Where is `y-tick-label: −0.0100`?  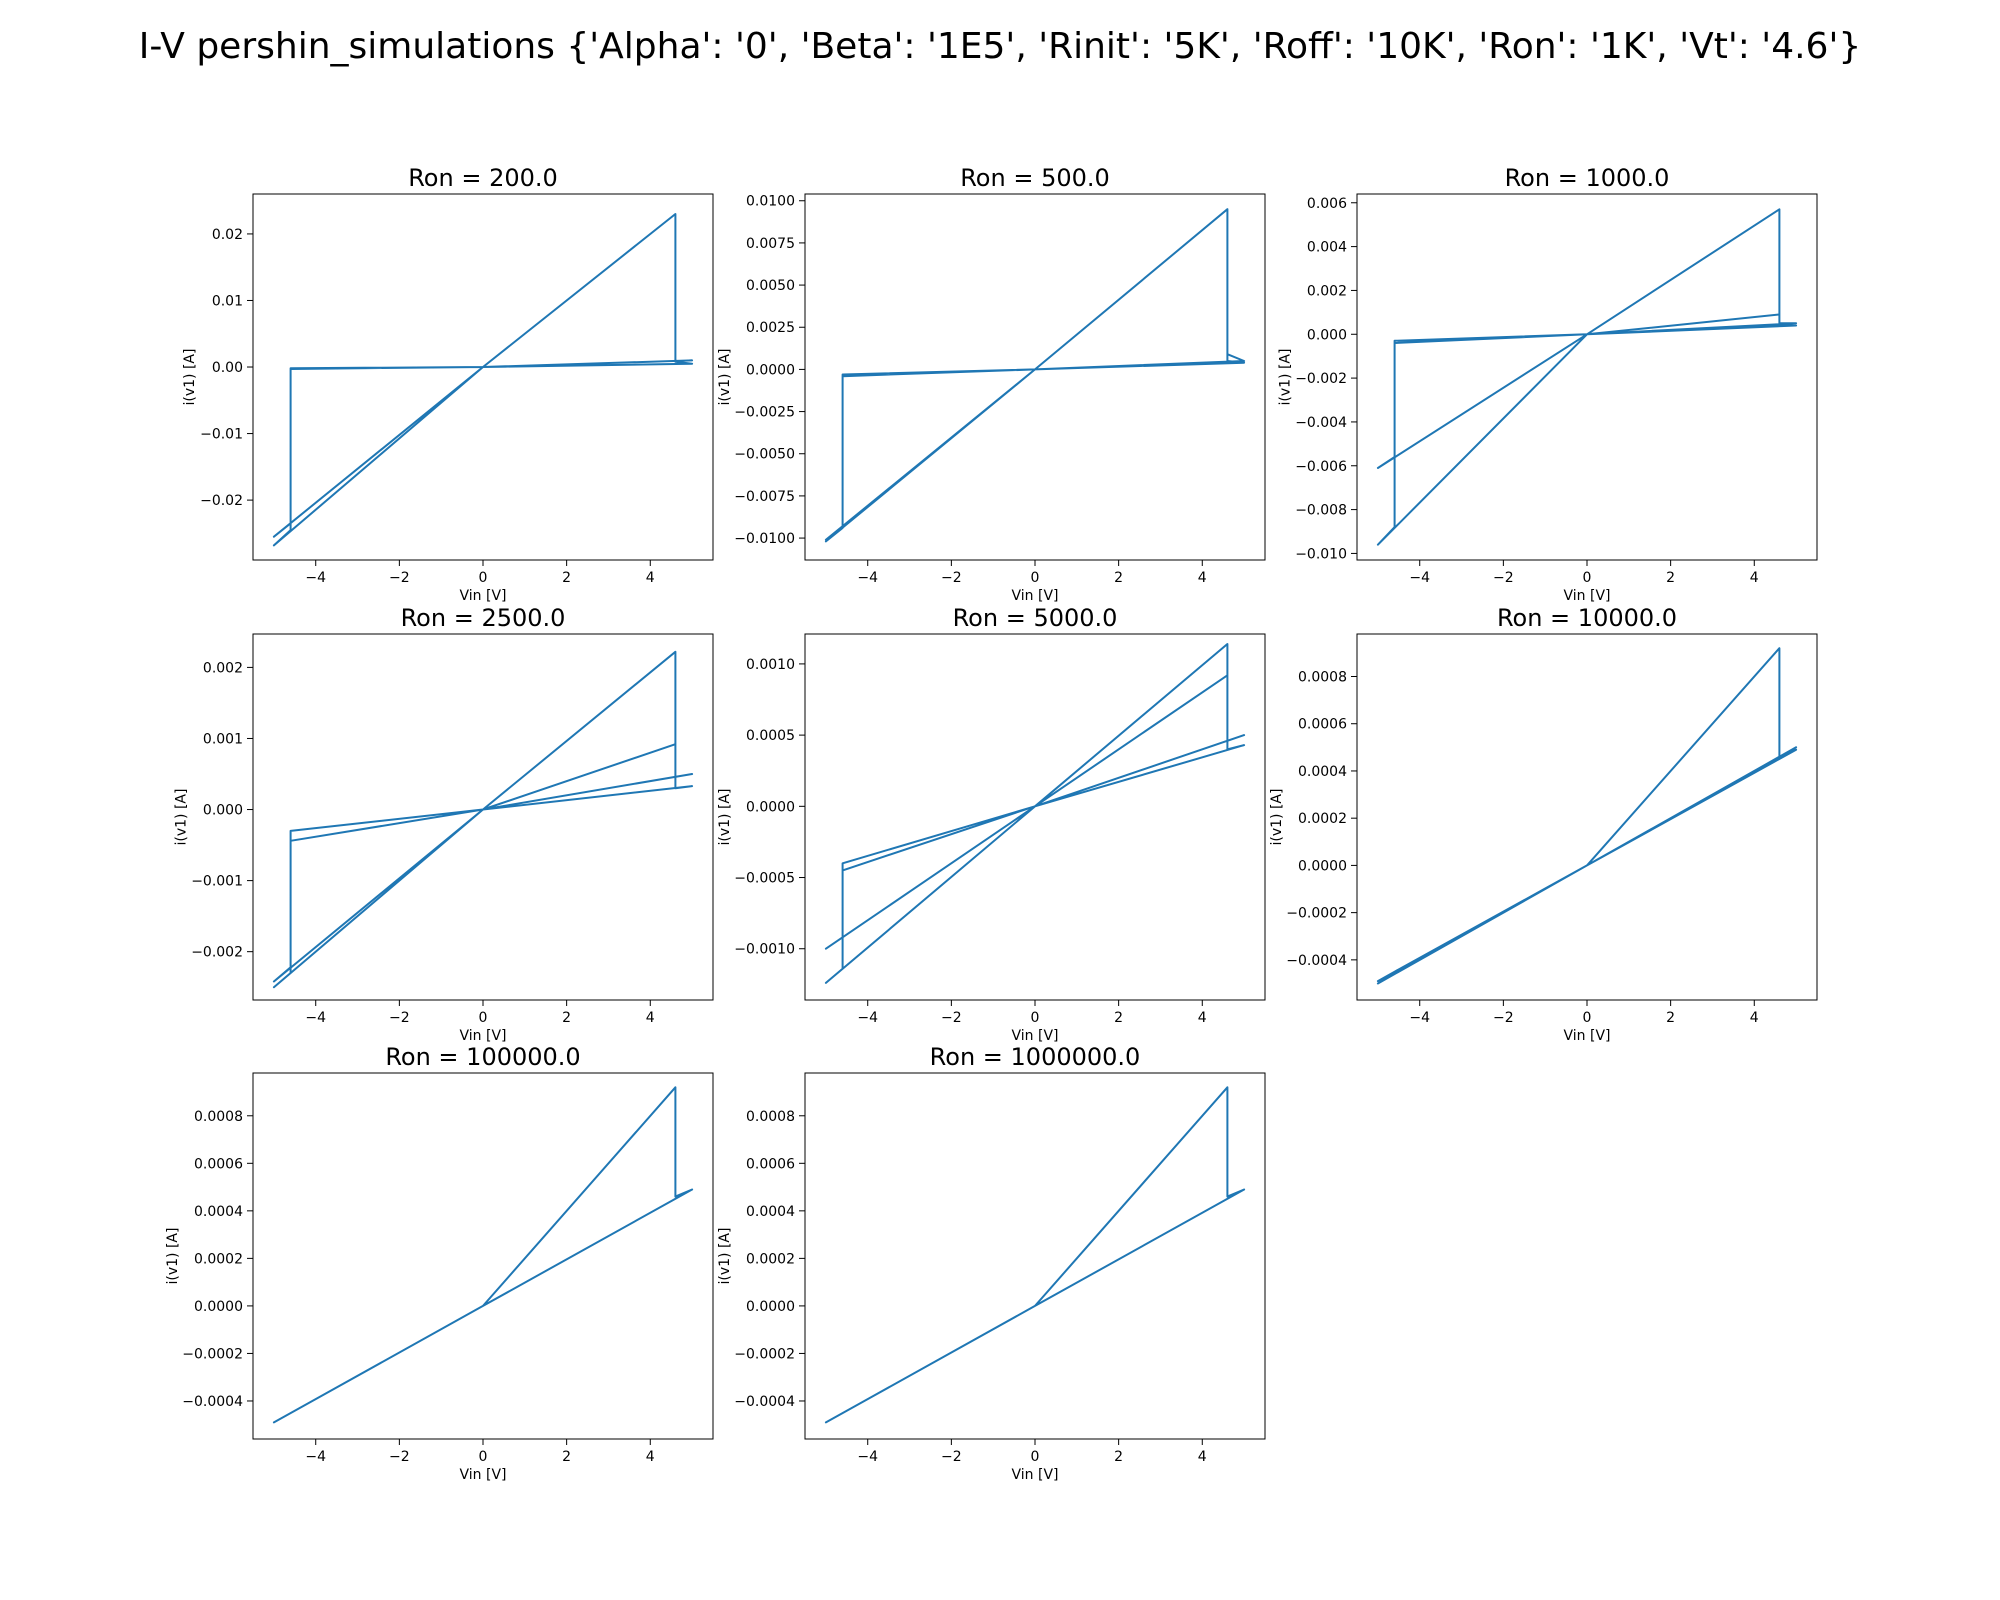 y-tick-label: −0.0100 is located at coordinates (764, 539).